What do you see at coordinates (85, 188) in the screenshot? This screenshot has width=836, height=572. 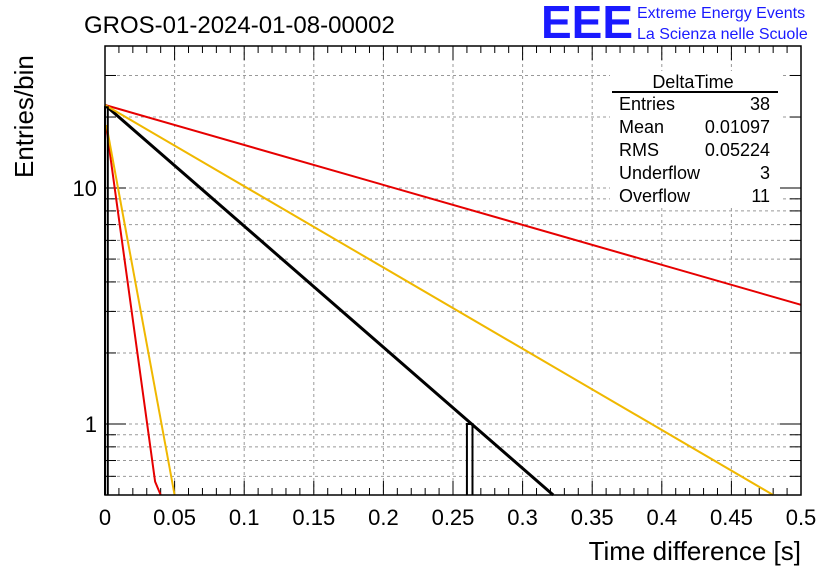 I see `y-tick-label: 10` at bounding box center [85, 188].